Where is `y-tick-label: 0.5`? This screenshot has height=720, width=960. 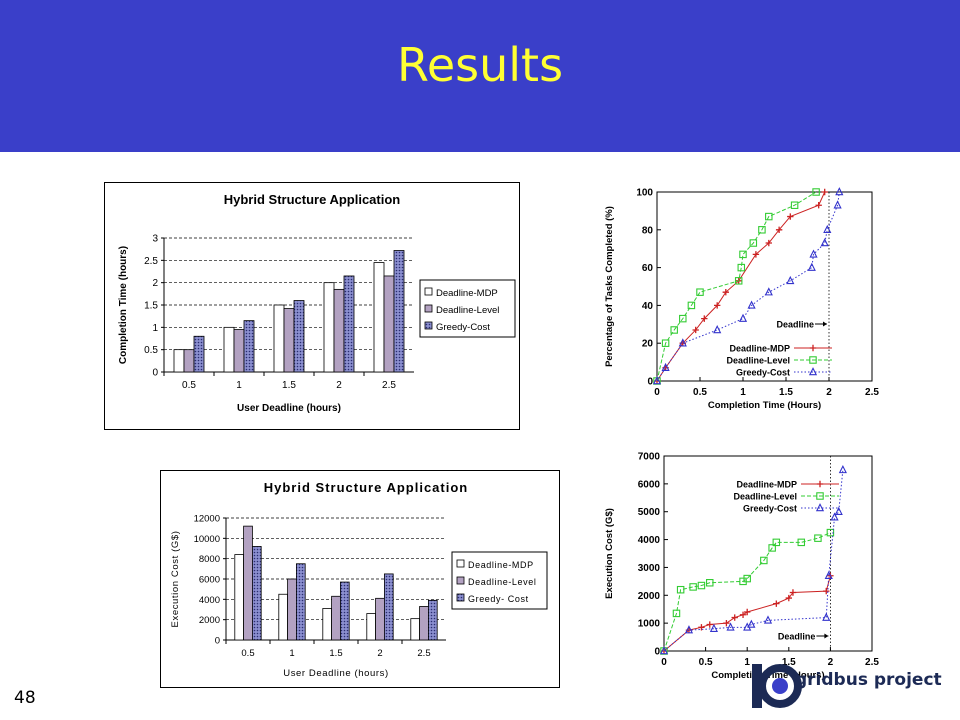 y-tick-label: 0.5 is located at coordinates (151, 350).